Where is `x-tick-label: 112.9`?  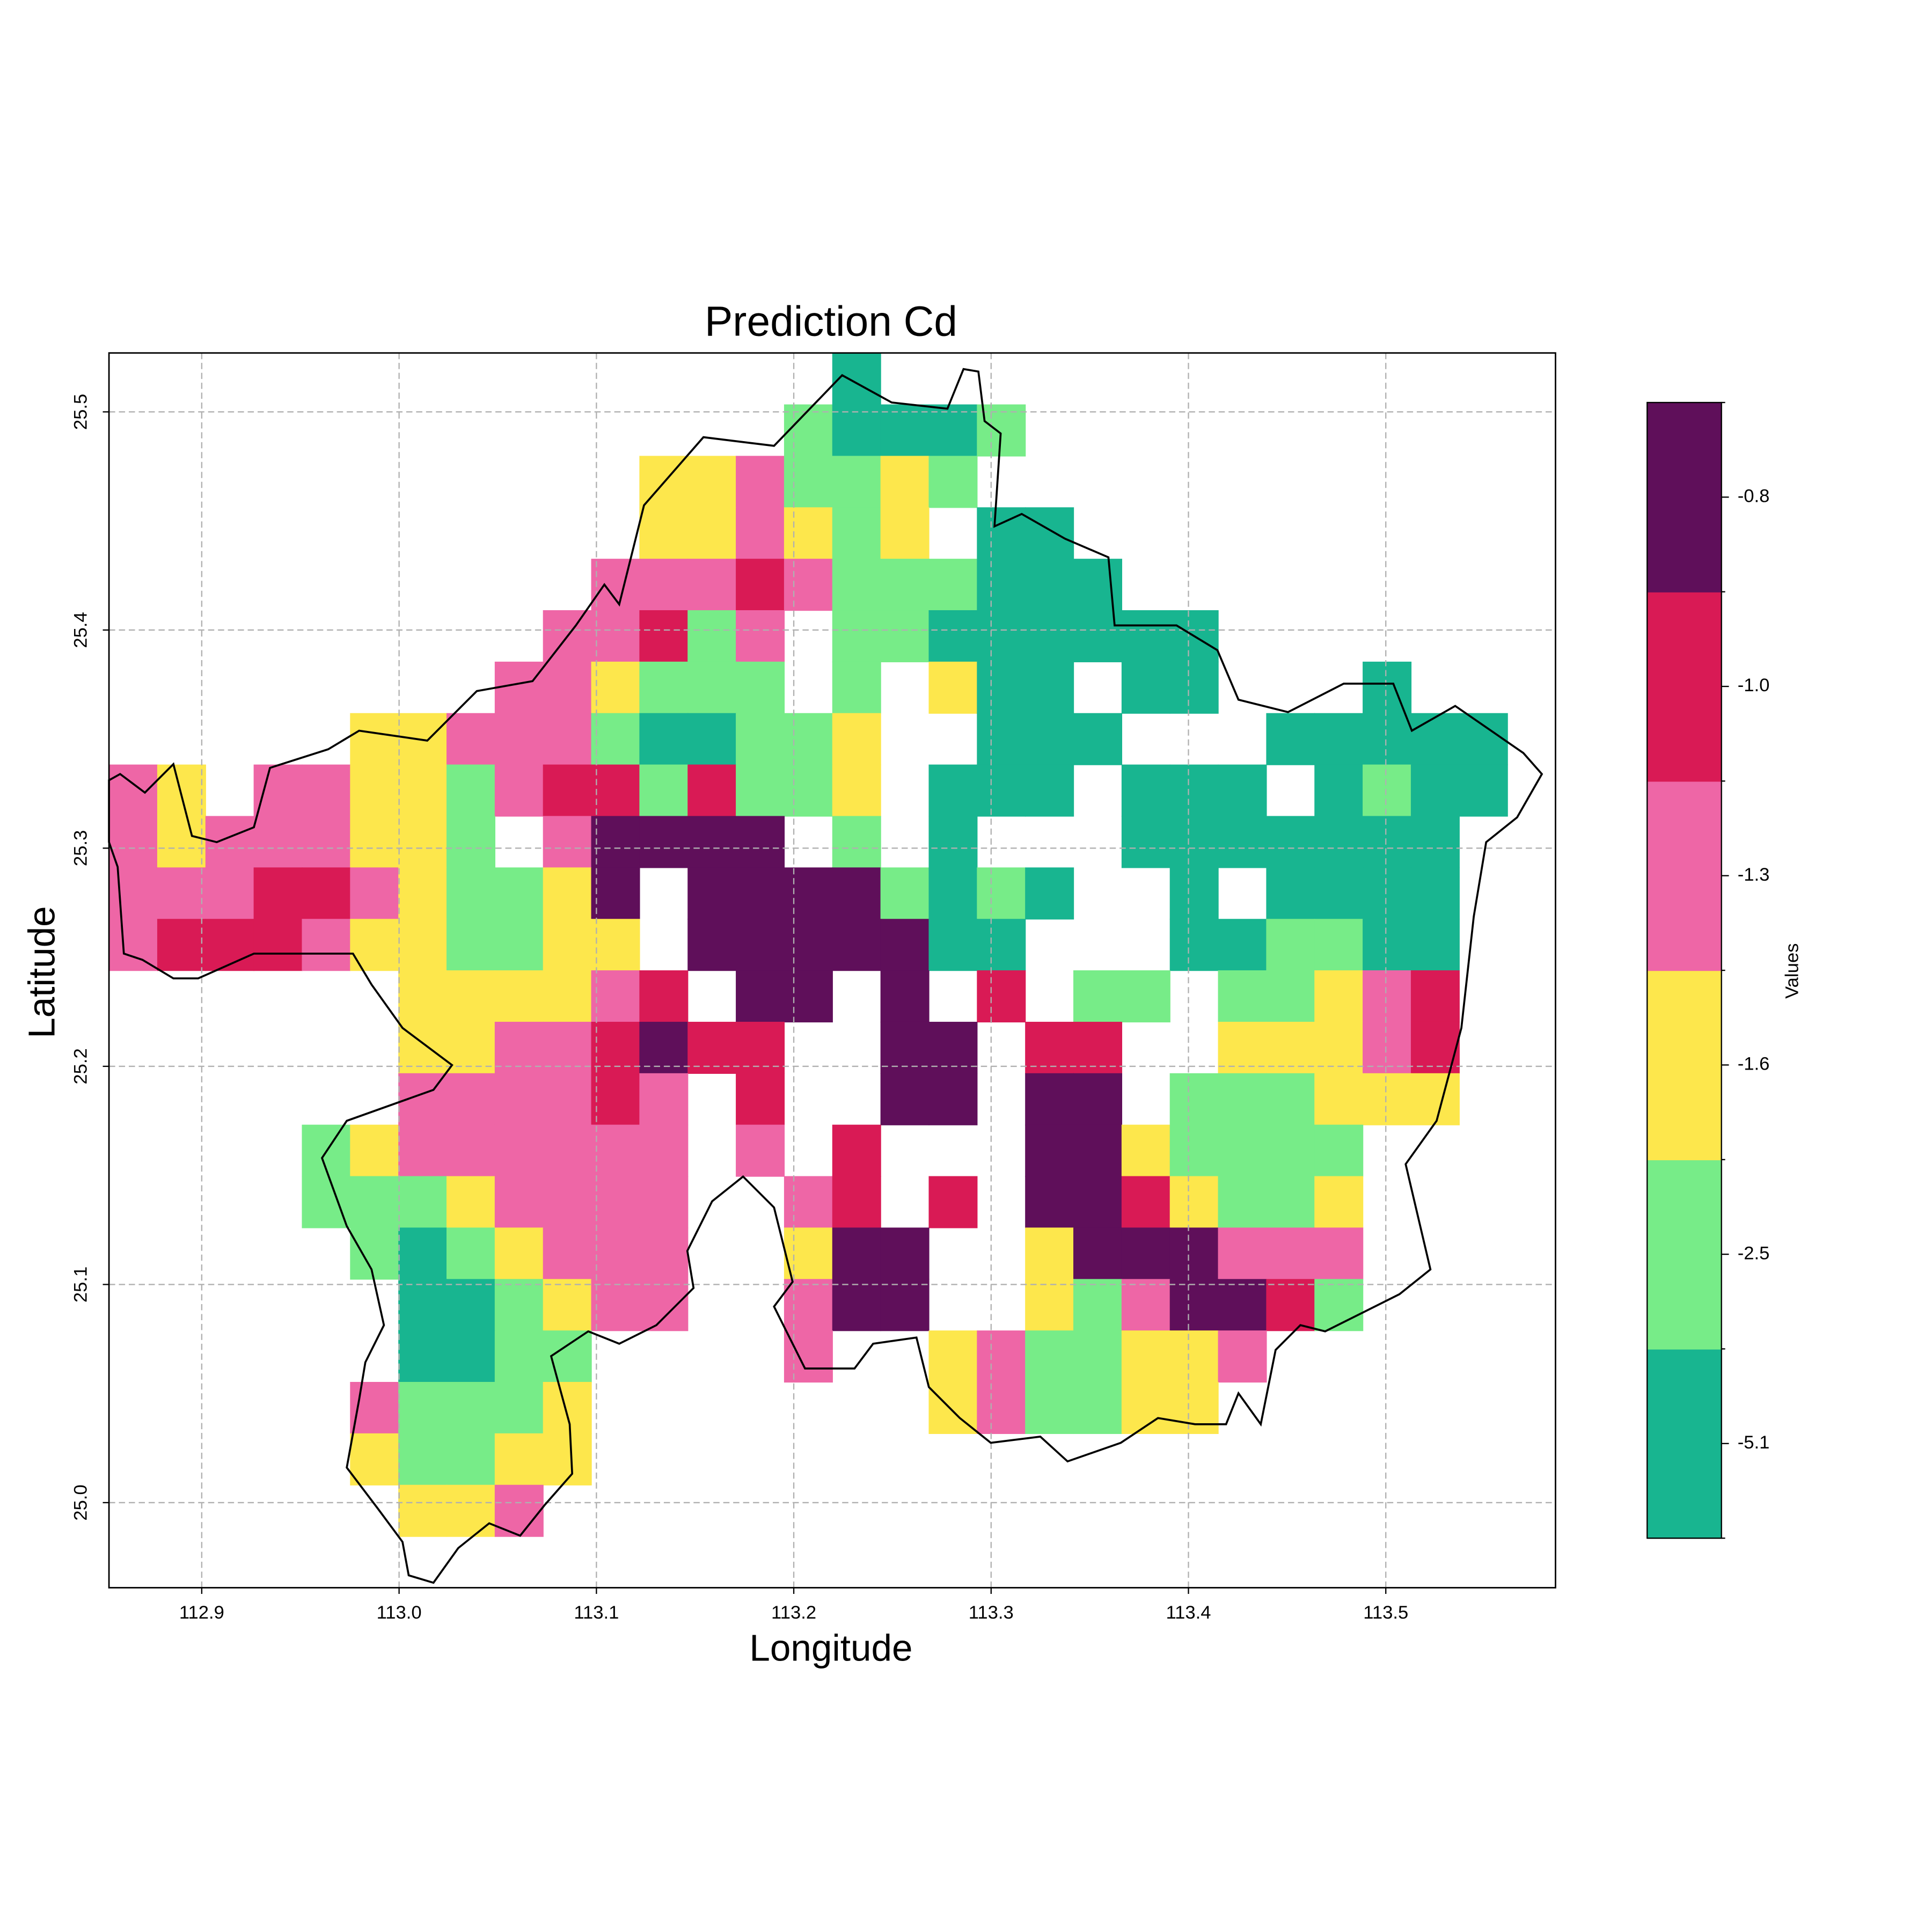
x-tick-label: 112.9 is located at coordinates (201, 1612).